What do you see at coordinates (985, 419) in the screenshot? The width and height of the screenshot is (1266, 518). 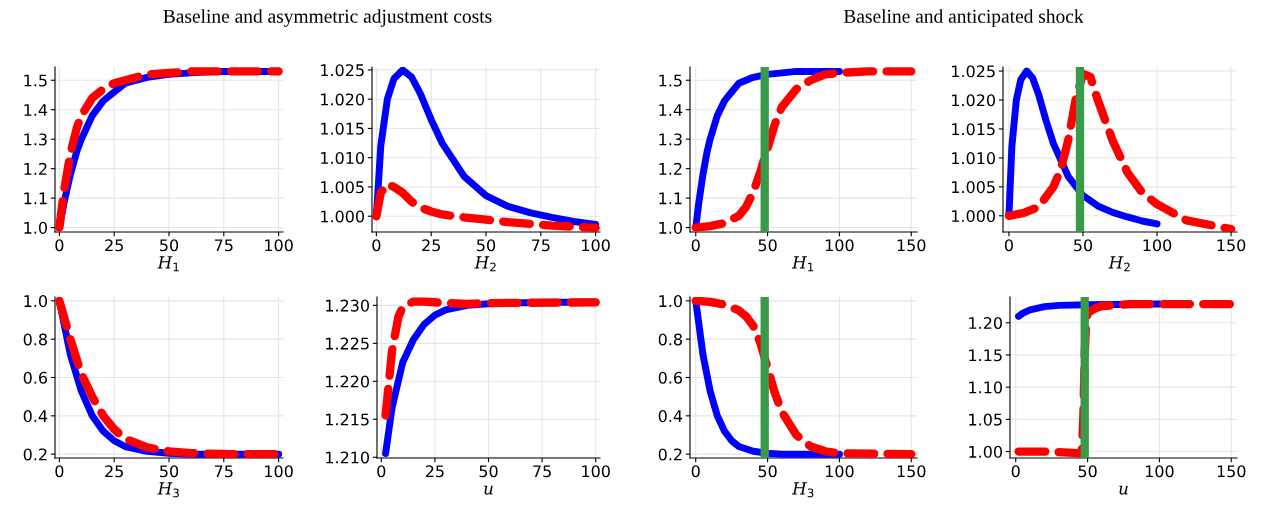 I see `y-tick-label: 1.05` at bounding box center [985, 419].